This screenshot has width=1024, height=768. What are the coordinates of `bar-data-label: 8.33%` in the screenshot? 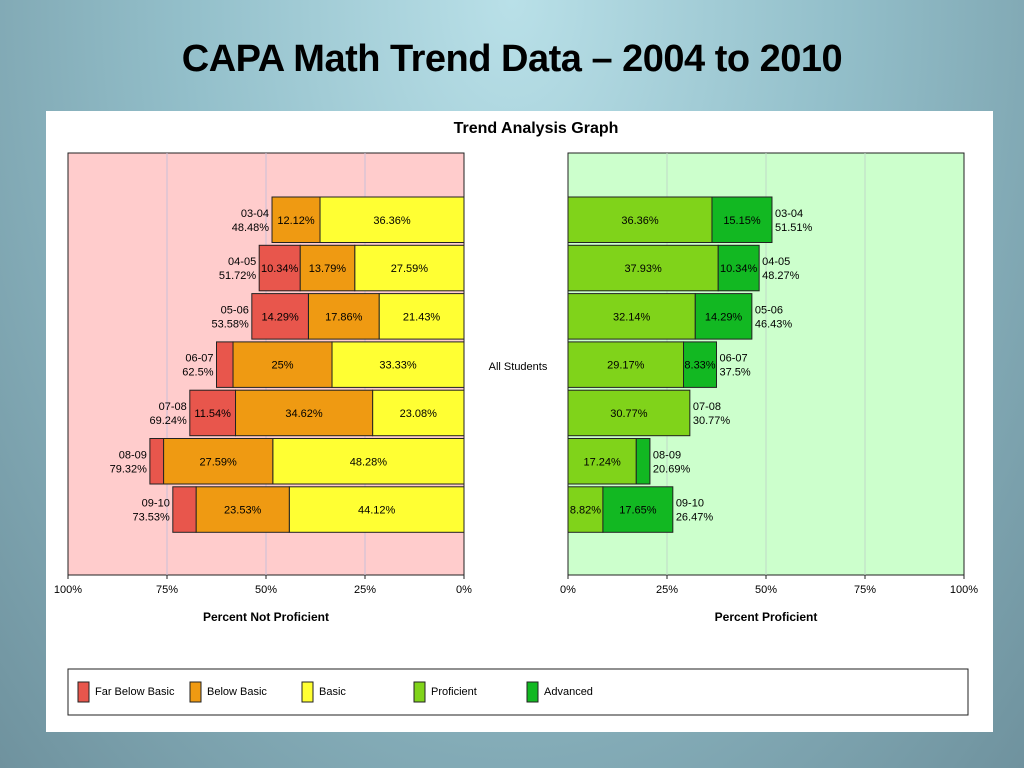 It's located at (699, 366).